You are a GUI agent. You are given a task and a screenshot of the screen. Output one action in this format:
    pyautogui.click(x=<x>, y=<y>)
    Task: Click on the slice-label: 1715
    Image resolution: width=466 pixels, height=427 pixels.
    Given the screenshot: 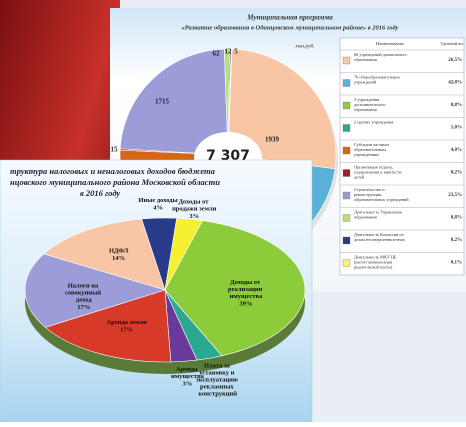 What is the action you would take?
    pyautogui.click(x=162, y=102)
    